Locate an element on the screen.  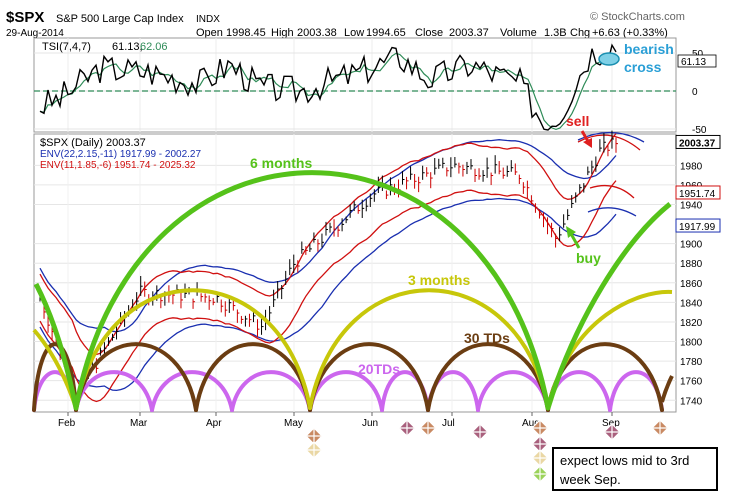
tsi-last-value-box is located at coordinates (697, 61).